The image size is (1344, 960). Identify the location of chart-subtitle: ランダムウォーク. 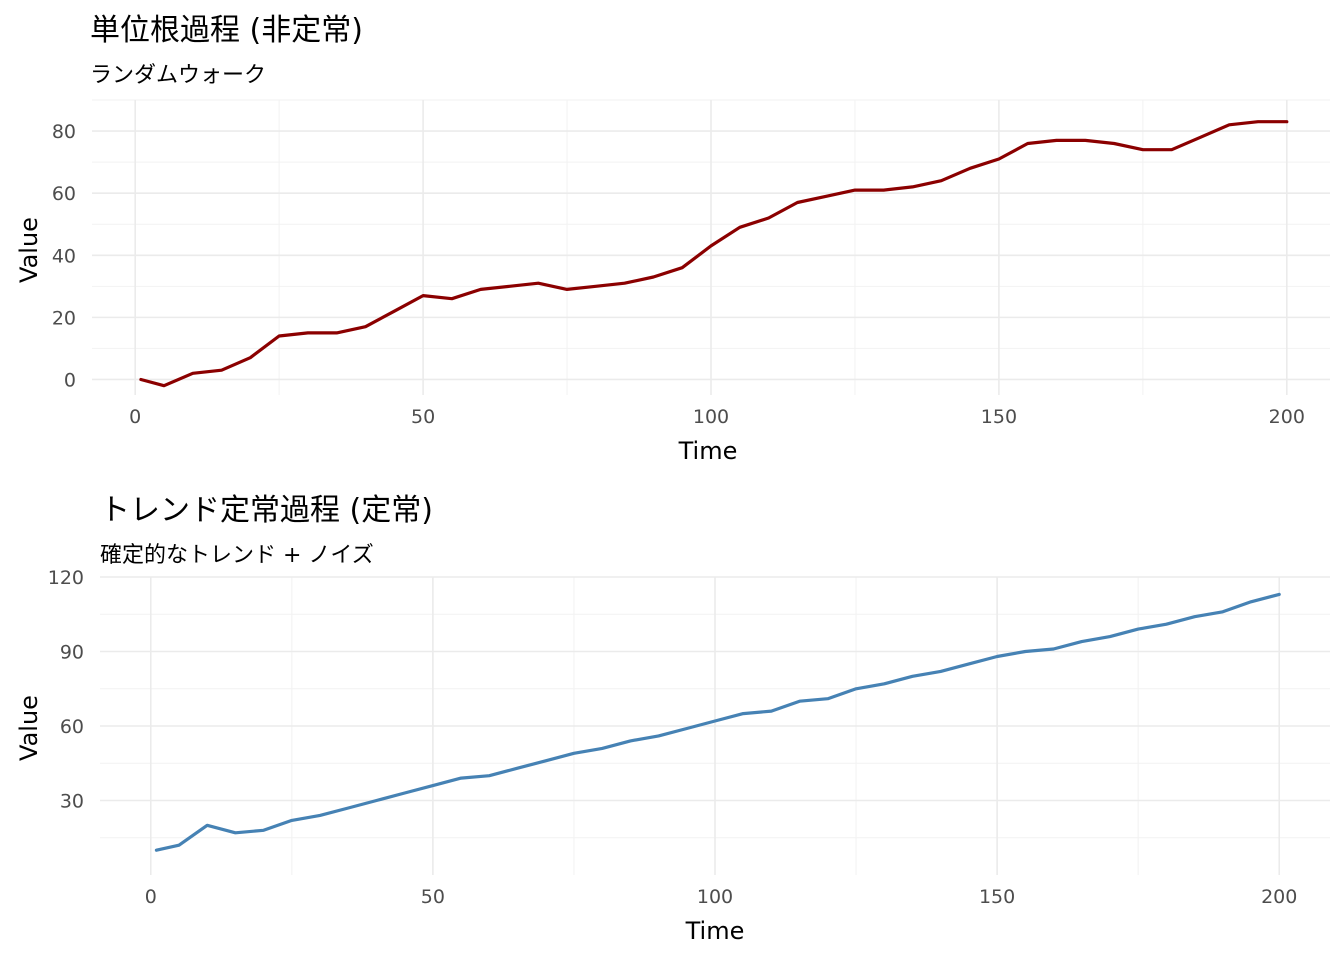
(178, 75).